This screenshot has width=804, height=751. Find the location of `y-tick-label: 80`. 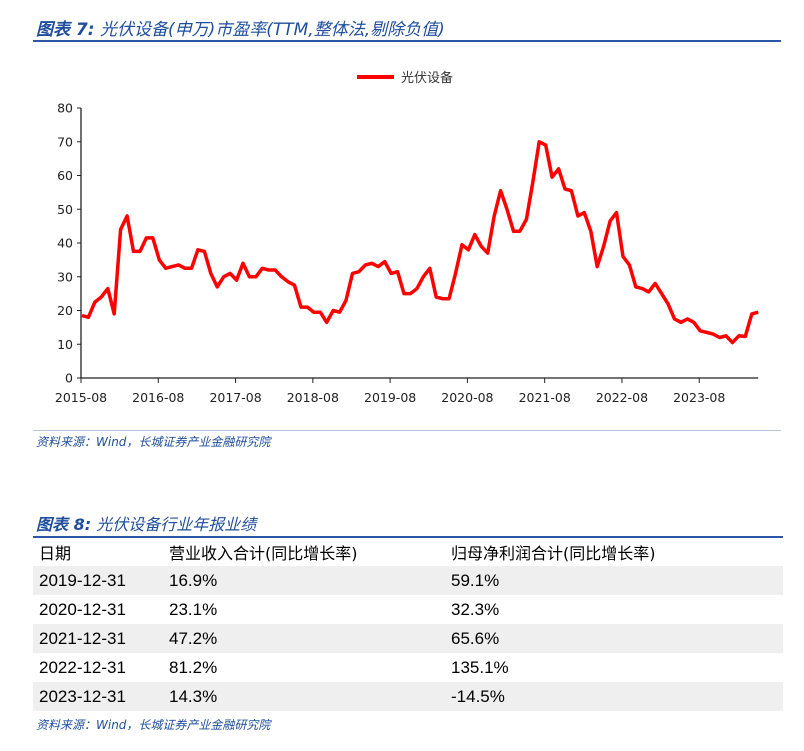

y-tick-label: 80 is located at coordinates (65, 108).